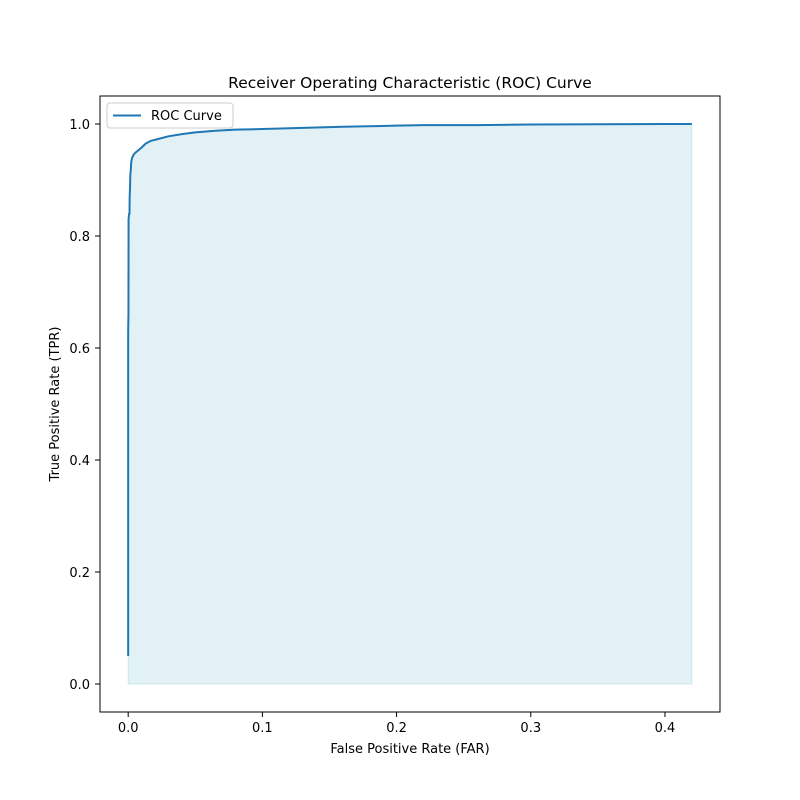  What do you see at coordinates (79, 237) in the screenshot?
I see `y-tick-label: 0.8` at bounding box center [79, 237].